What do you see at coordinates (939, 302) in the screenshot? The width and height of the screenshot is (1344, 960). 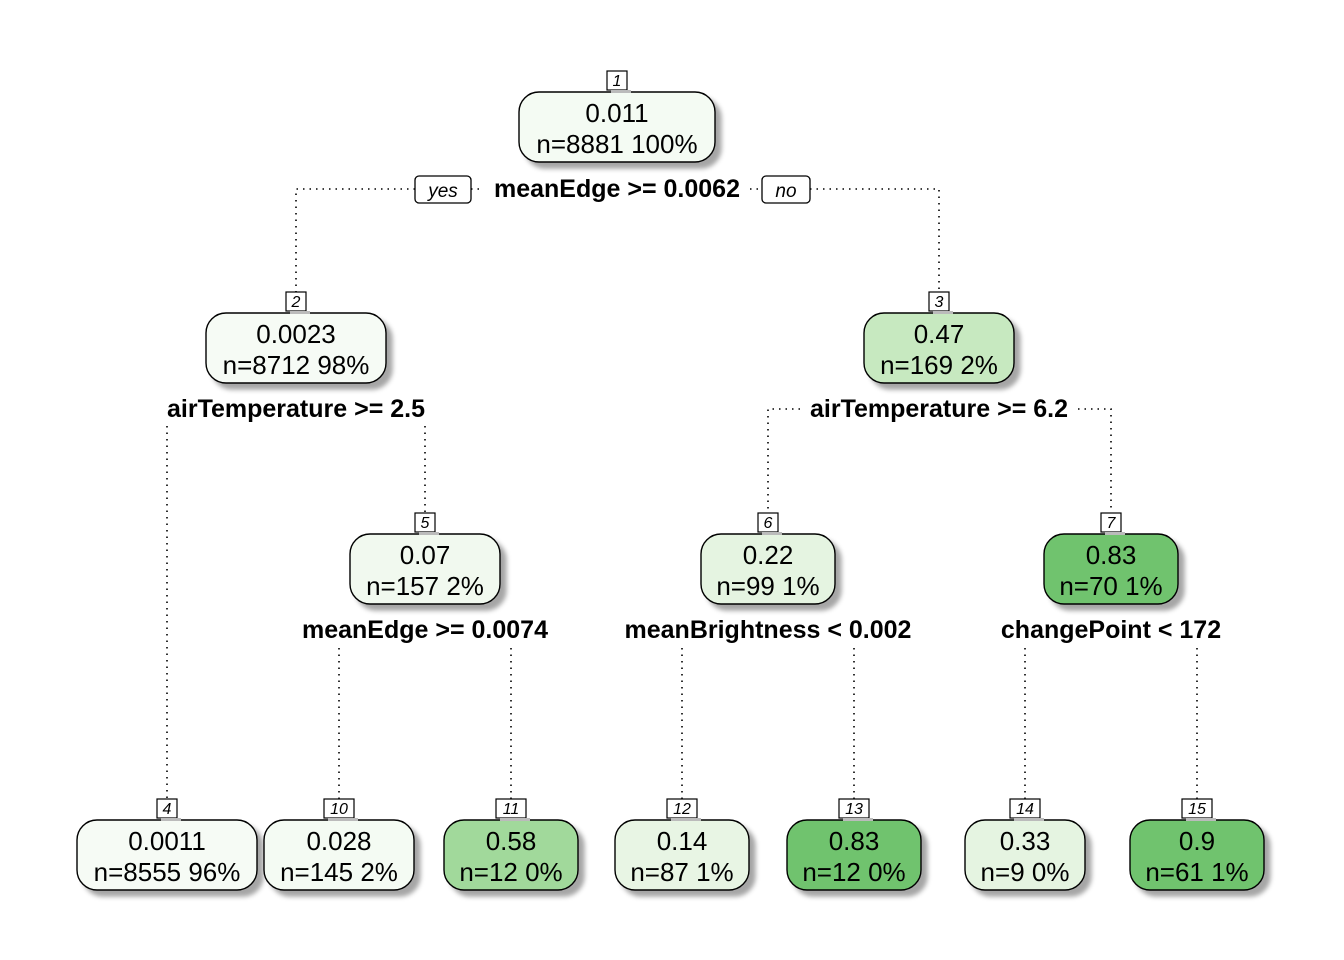 I see `node-number: 3` at bounding box center [939, 302].